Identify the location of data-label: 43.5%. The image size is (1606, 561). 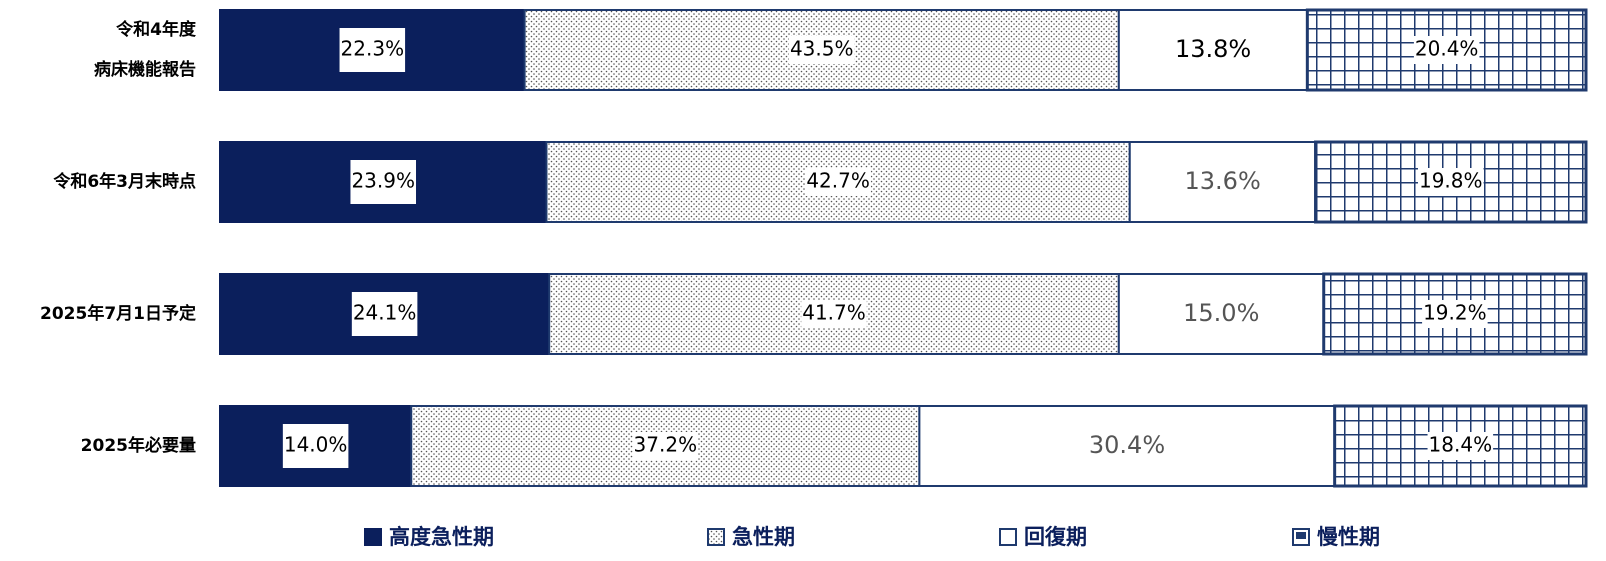
(822, 49).